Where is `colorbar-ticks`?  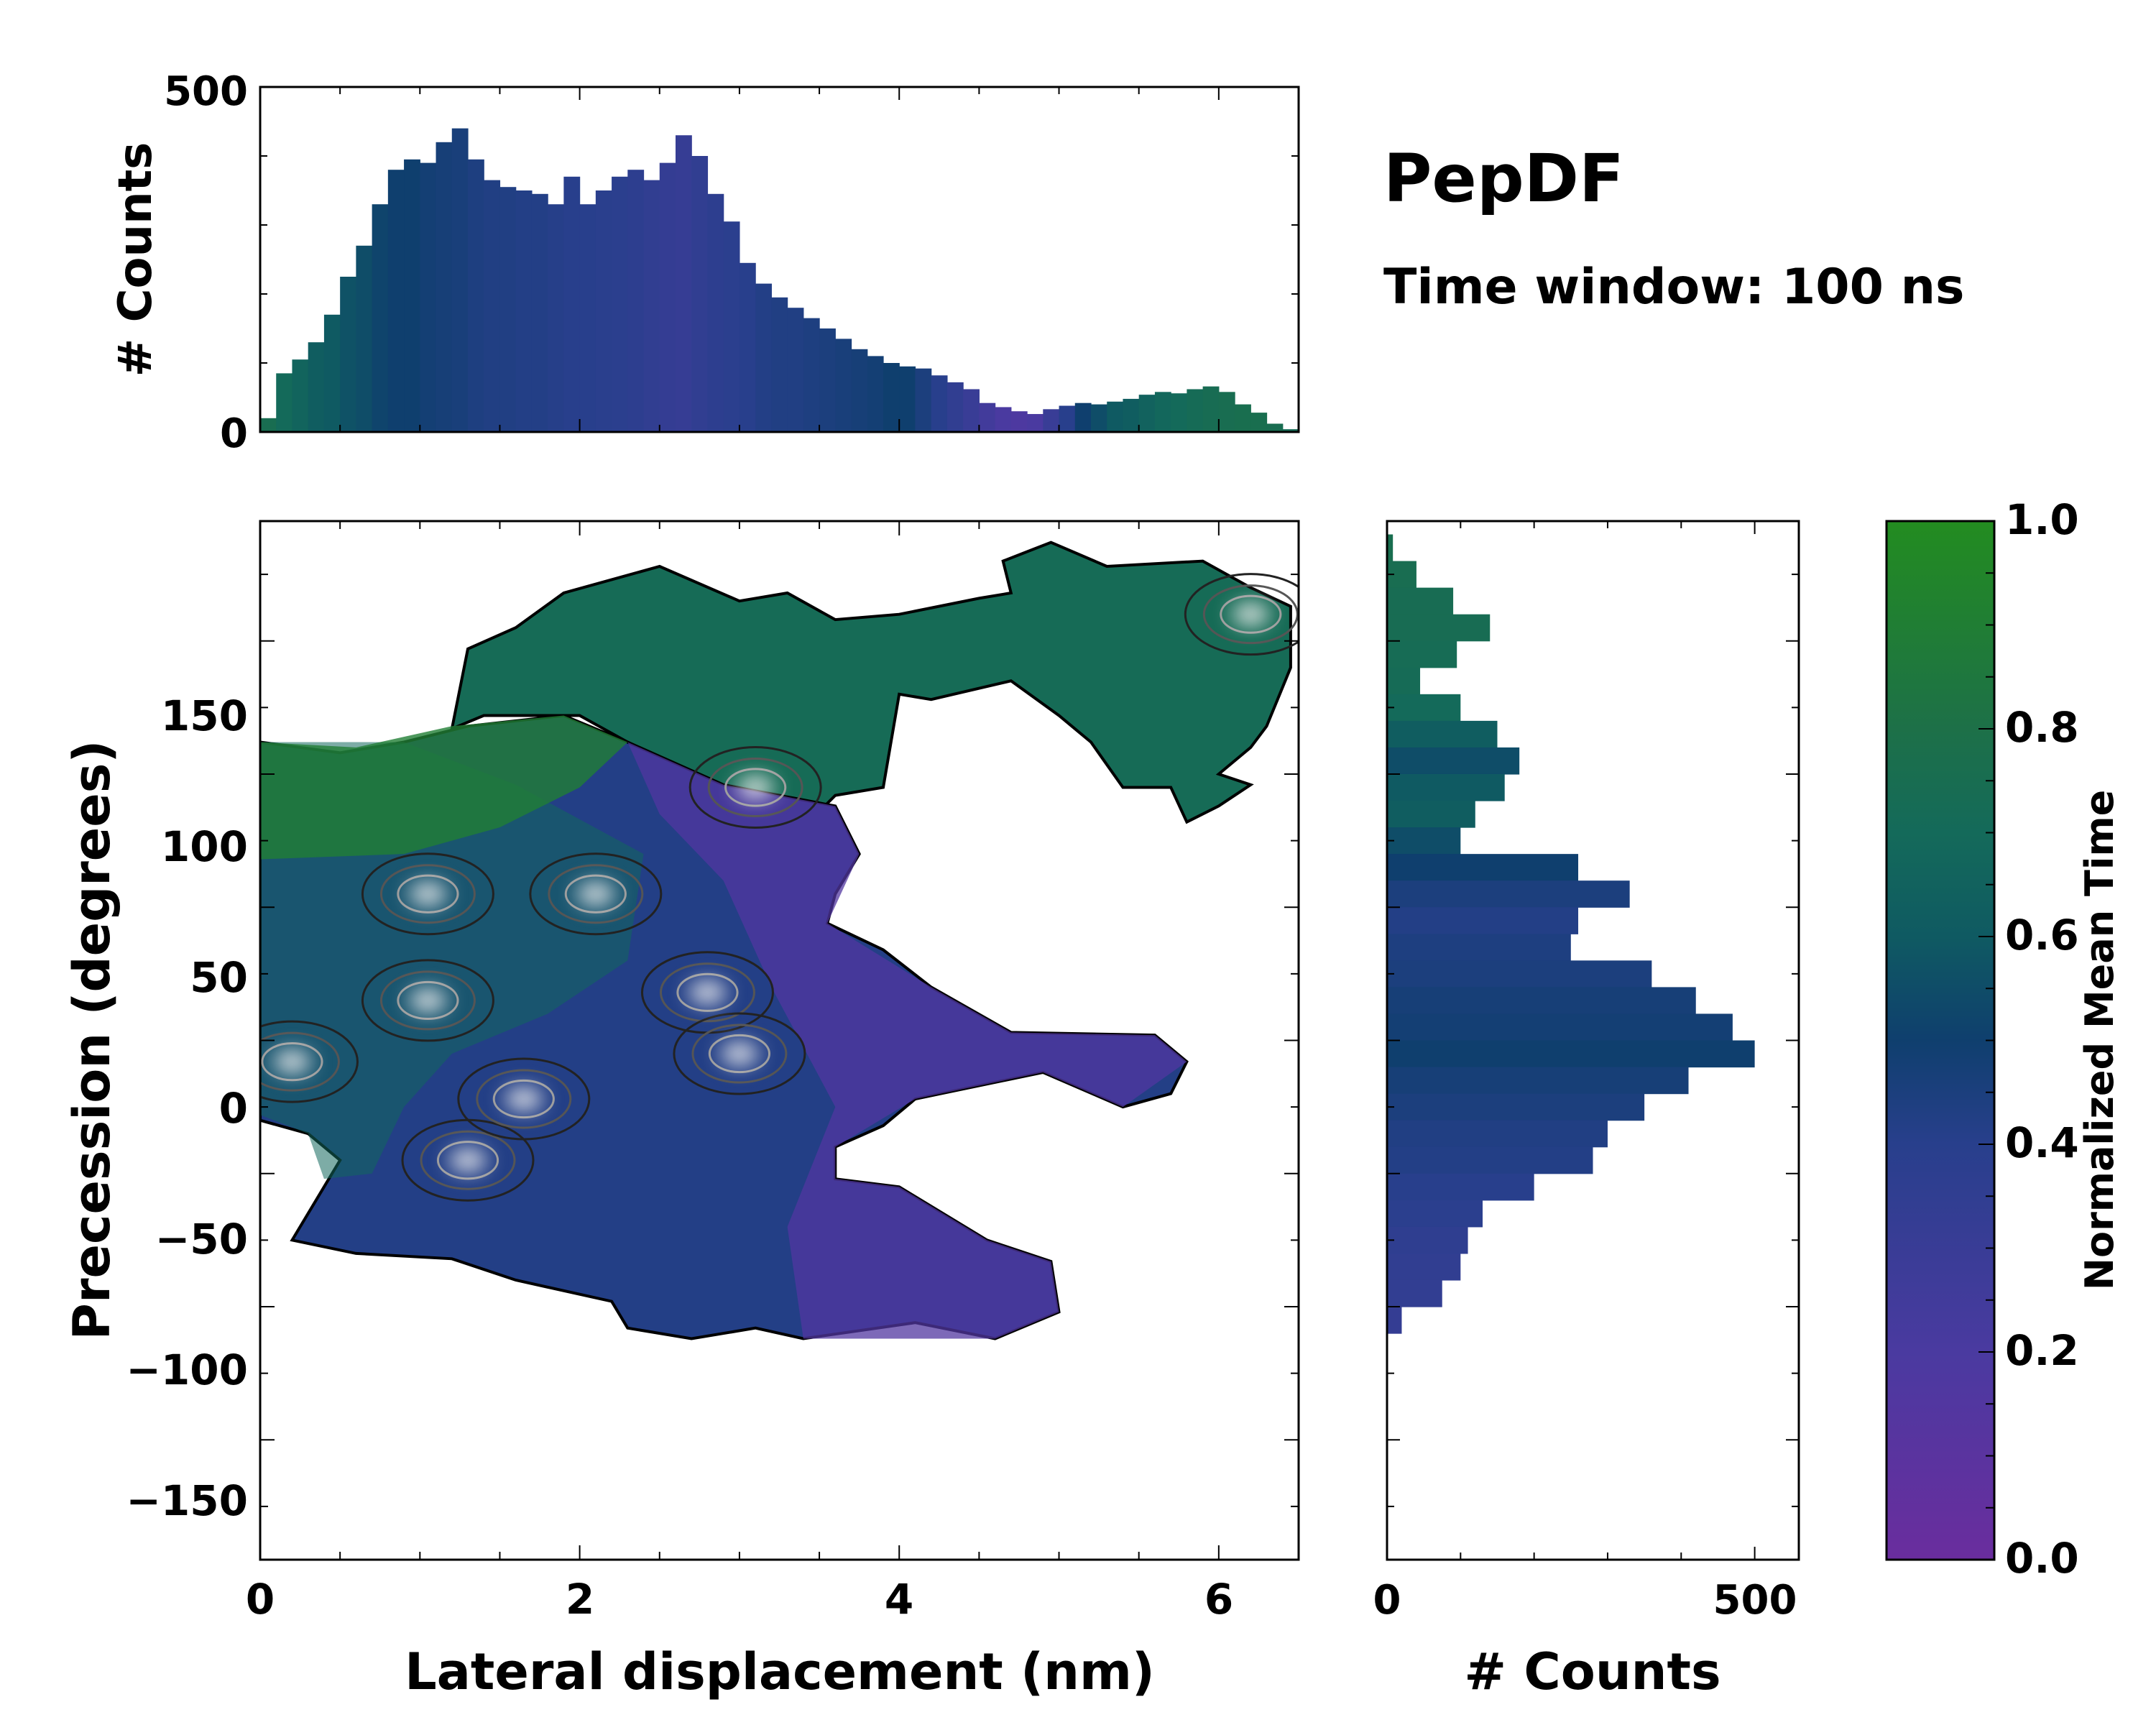
colorbar-ticks is located at coordinates (1986, 1040).